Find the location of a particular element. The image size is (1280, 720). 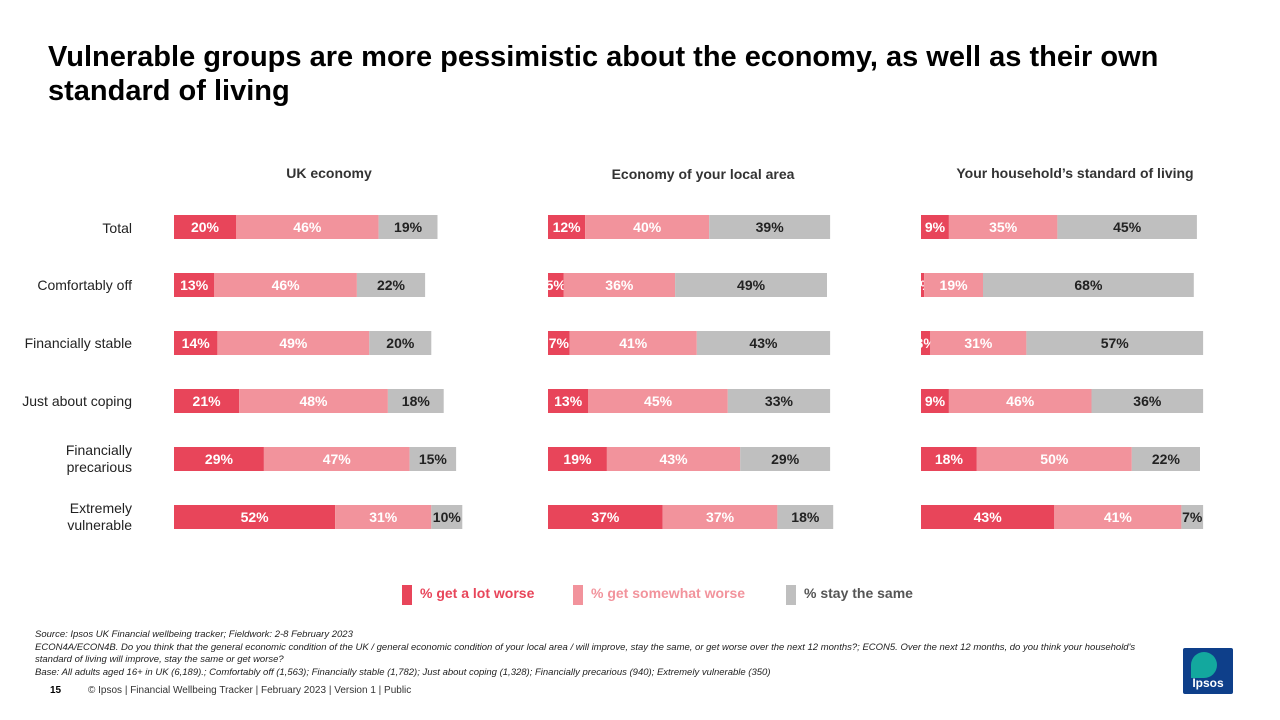

bar-3-2-stay-same is located at coordinates (1088, 285).